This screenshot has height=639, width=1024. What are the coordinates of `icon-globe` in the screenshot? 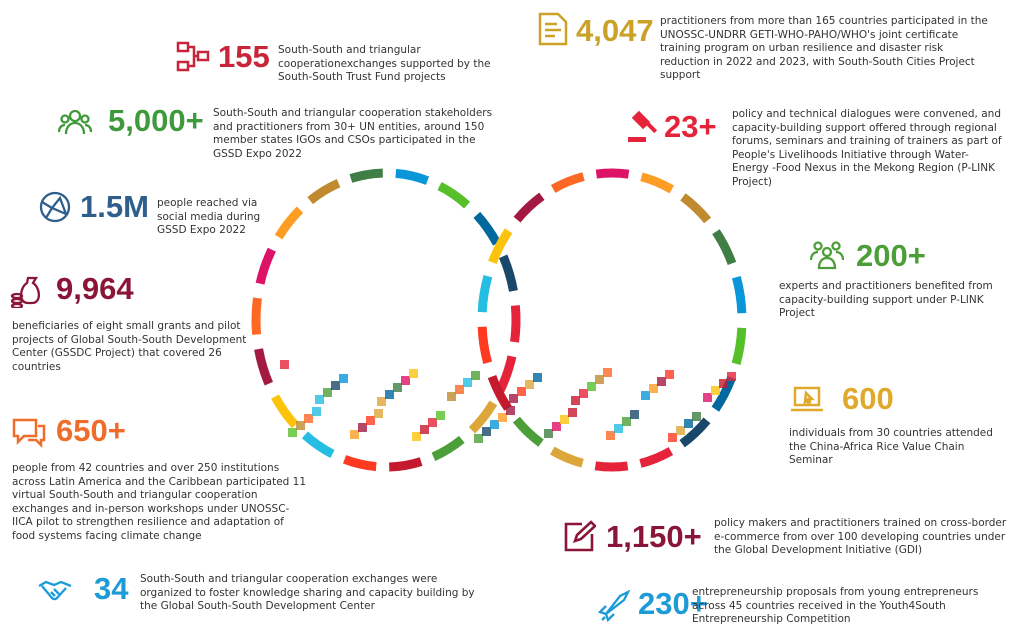 It's located at (55, 207).